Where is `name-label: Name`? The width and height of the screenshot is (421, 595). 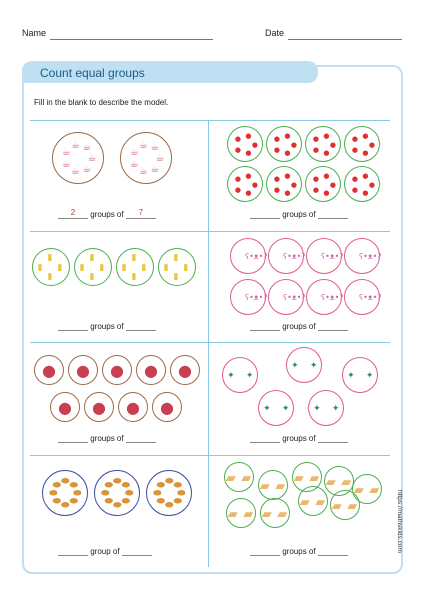 name-label: Name is located at coordinates (34, 33).